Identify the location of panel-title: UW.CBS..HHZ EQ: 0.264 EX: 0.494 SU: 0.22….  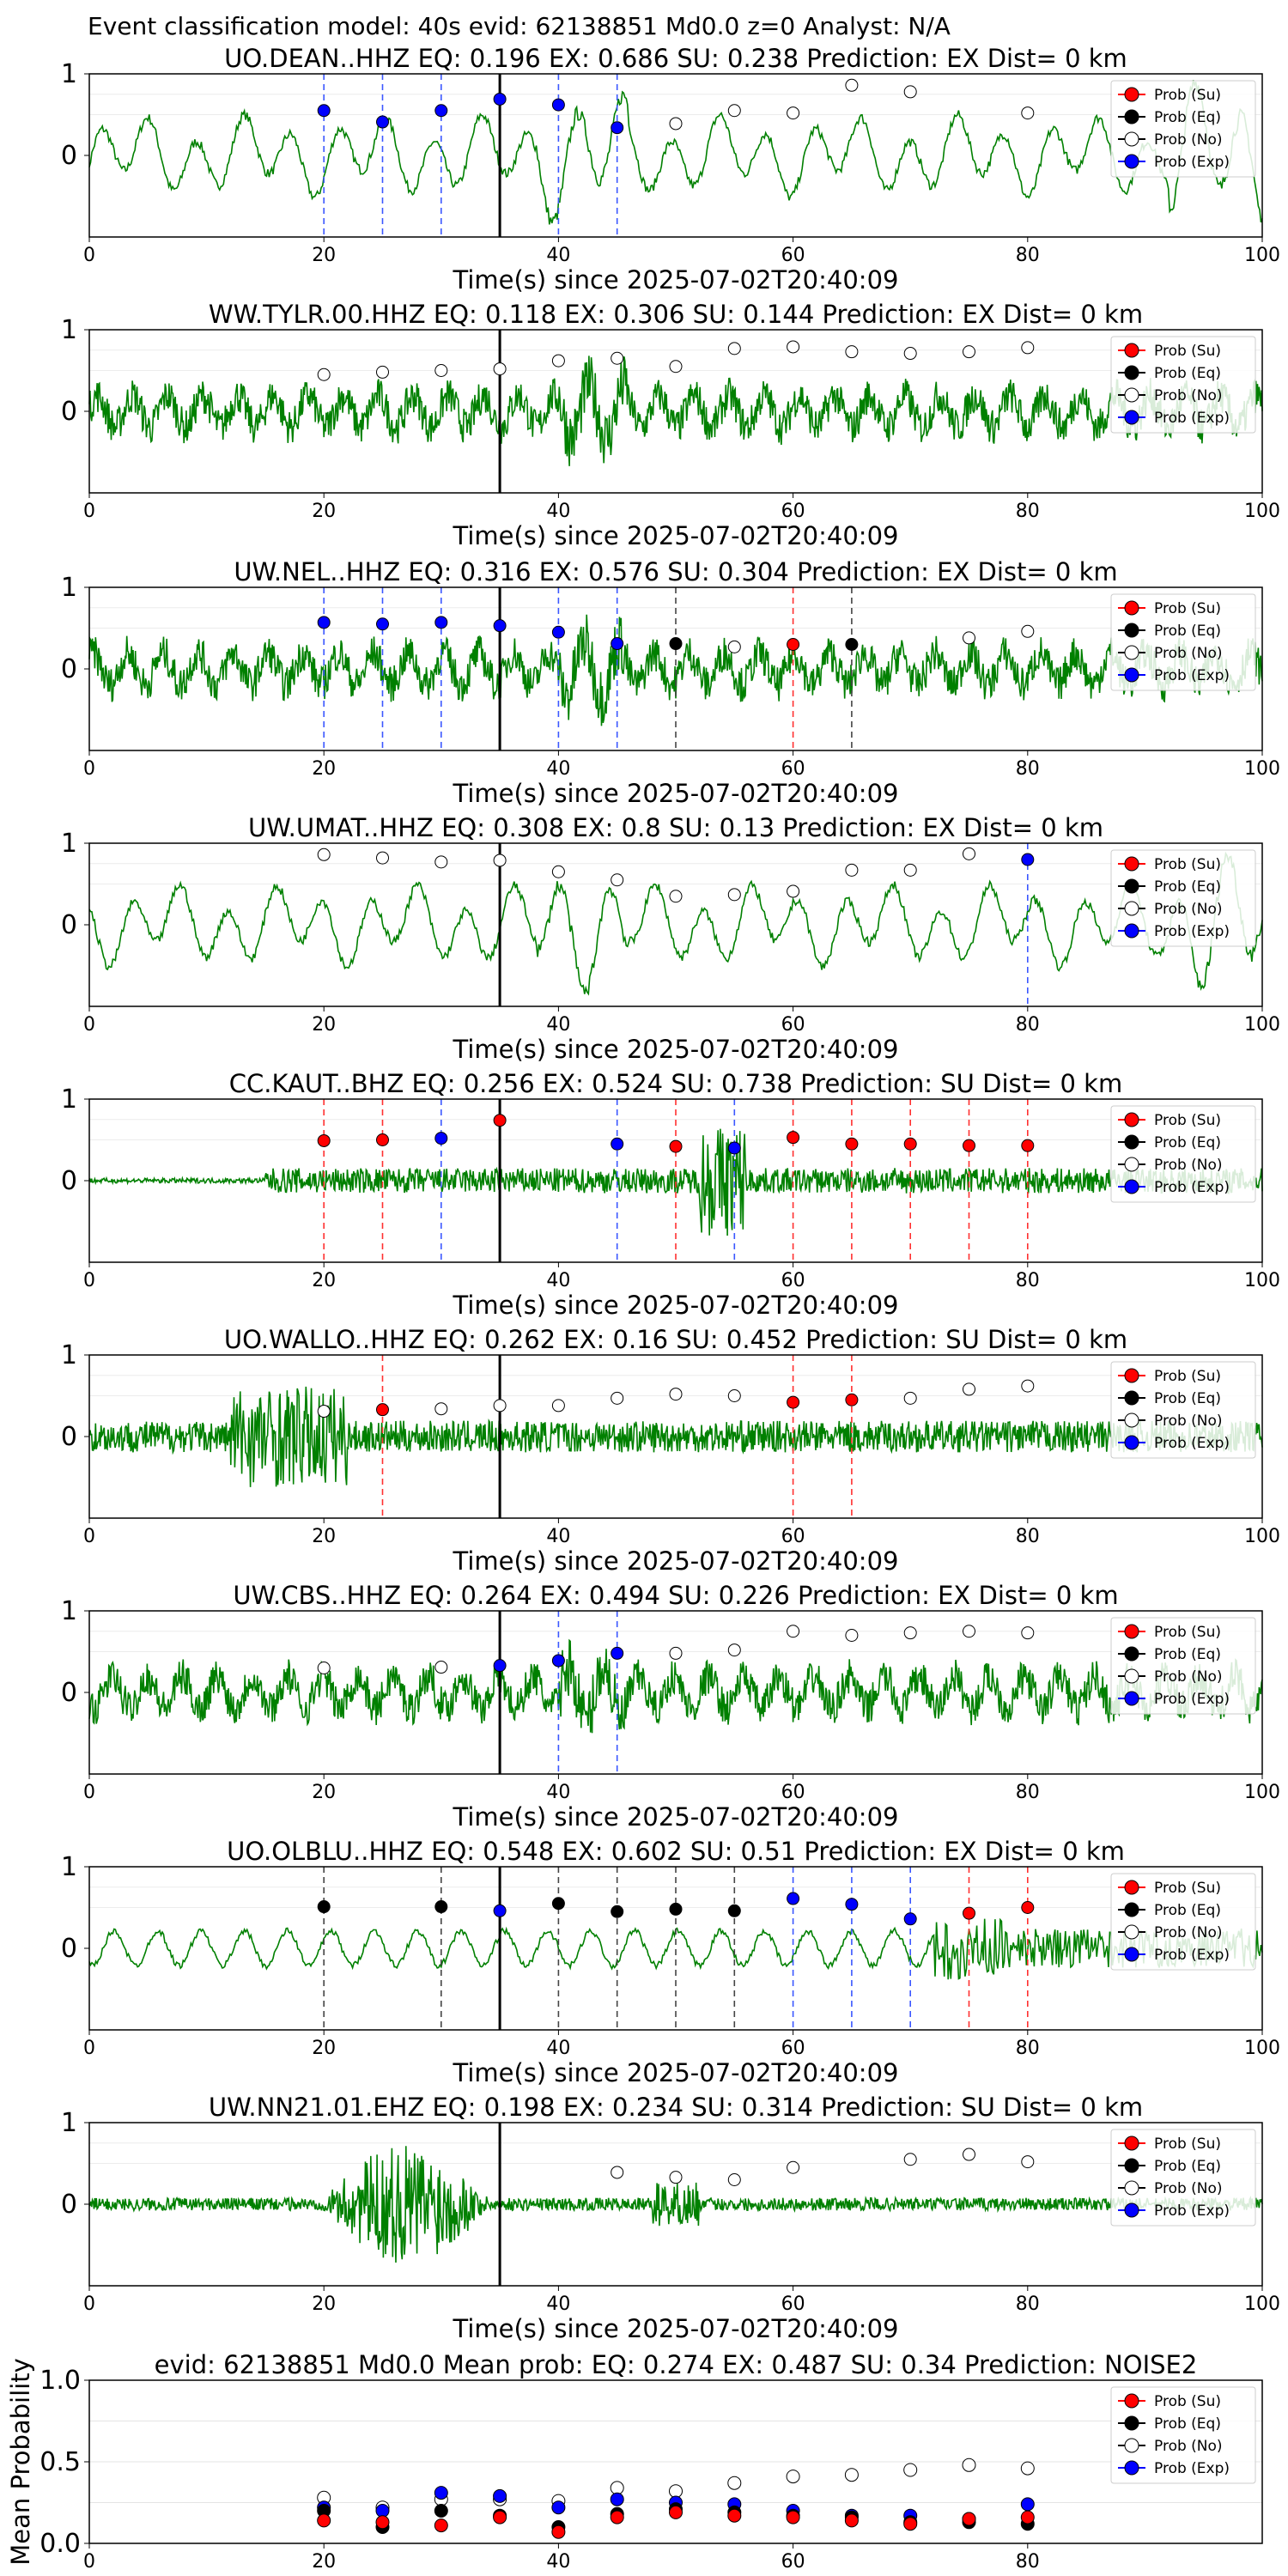
(675, 1595).